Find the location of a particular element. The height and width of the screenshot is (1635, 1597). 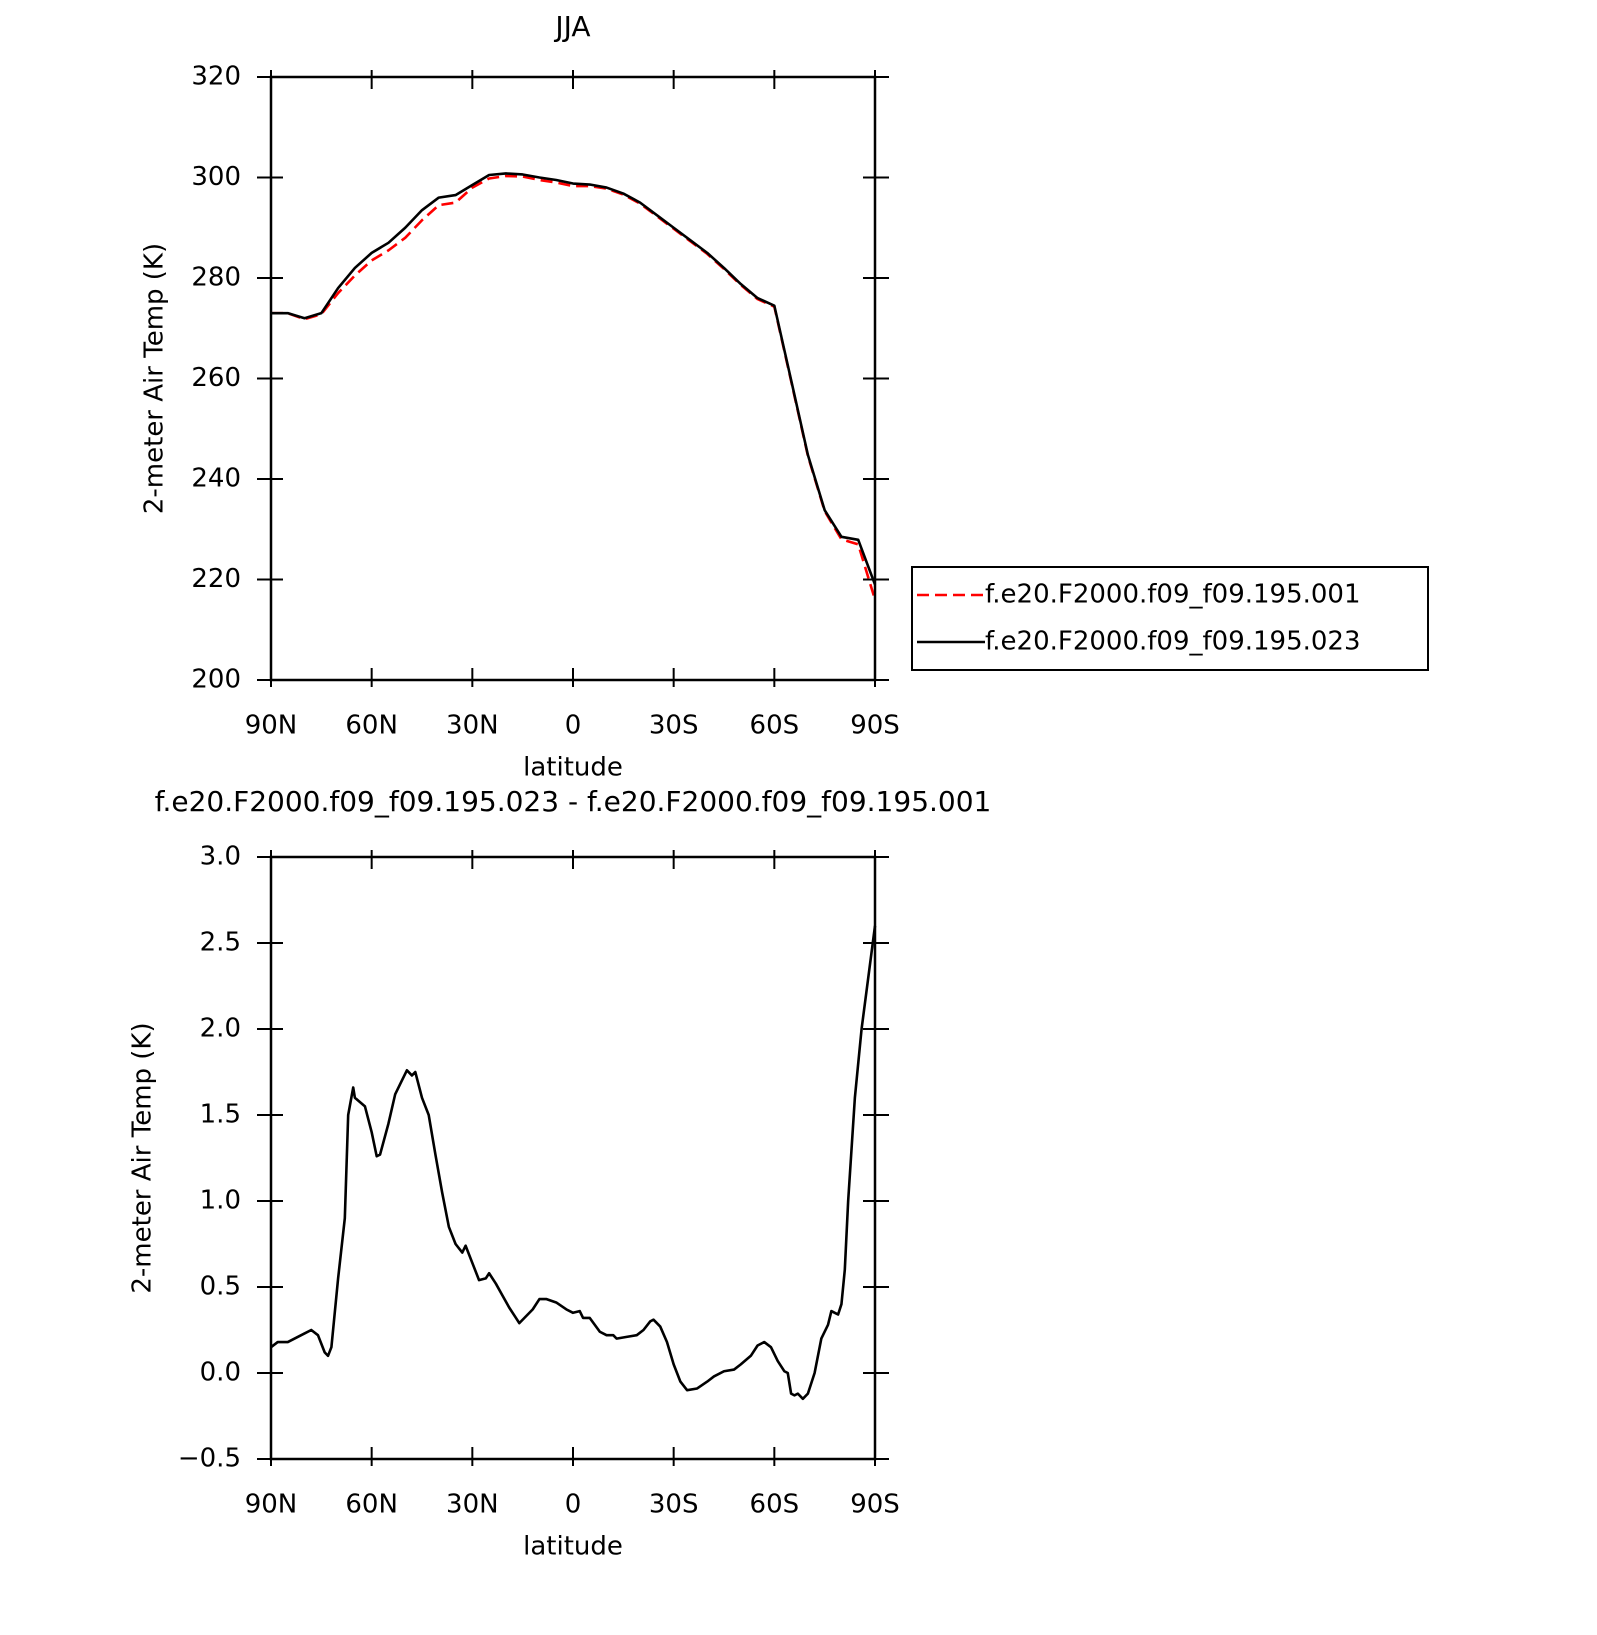

y-tick-label: 0.0 is located at coordinates (220, 1373).